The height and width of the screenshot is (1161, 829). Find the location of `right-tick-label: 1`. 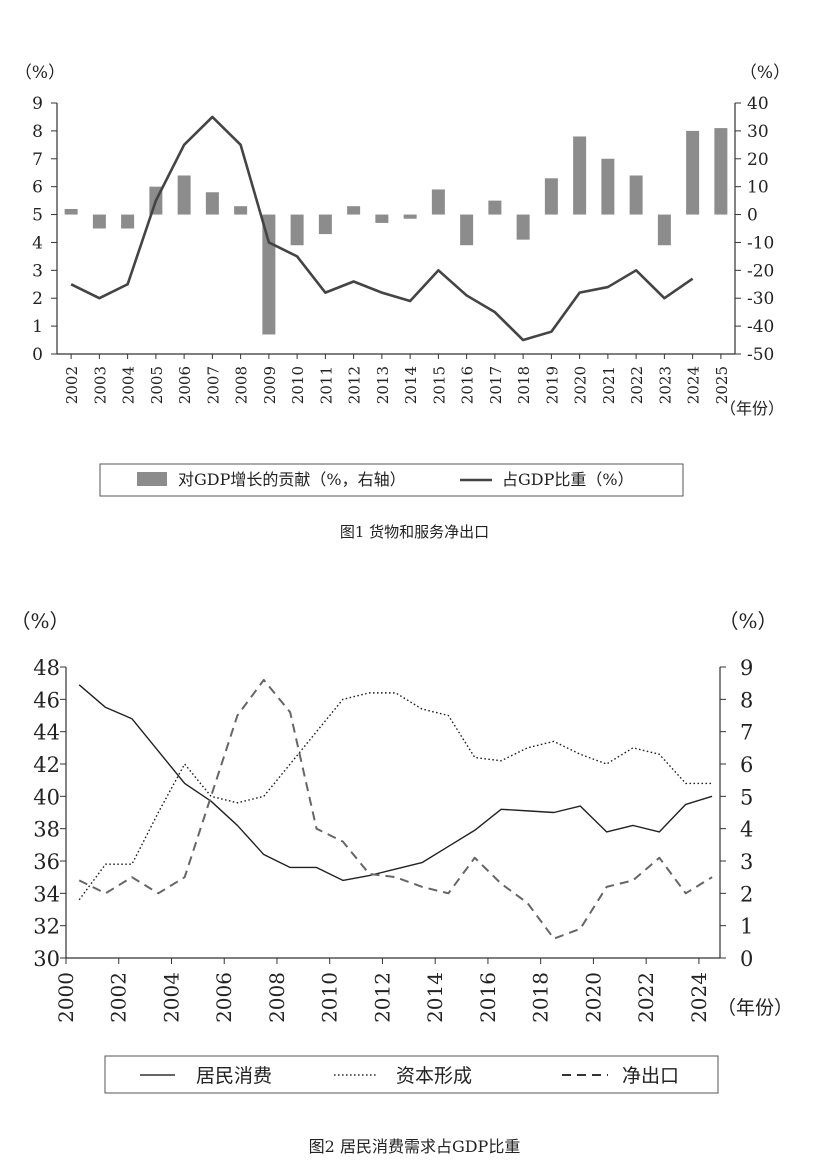

right-tick-label: 1 is located at coordinates (746, 927).